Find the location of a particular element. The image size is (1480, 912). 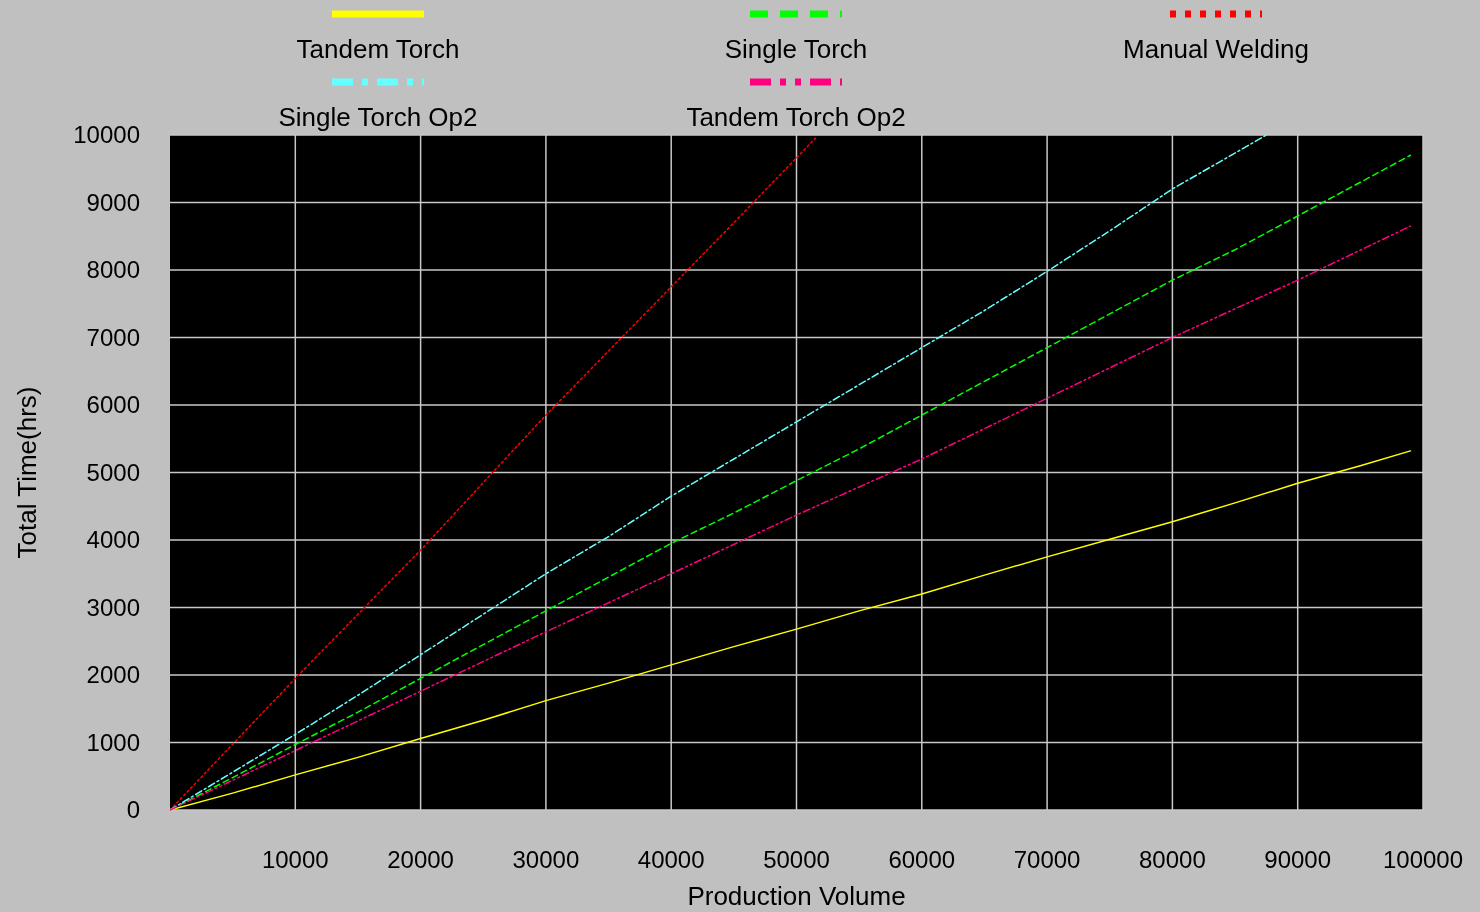

y-tick-label: 5000 is located at coordinates (113, 472).